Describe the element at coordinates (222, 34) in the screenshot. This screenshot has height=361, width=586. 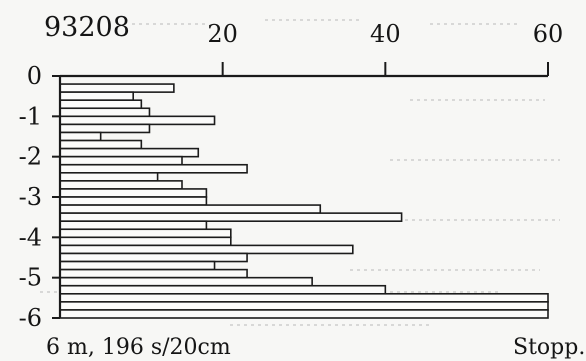
I see `x-tick-label: 20` at that location.